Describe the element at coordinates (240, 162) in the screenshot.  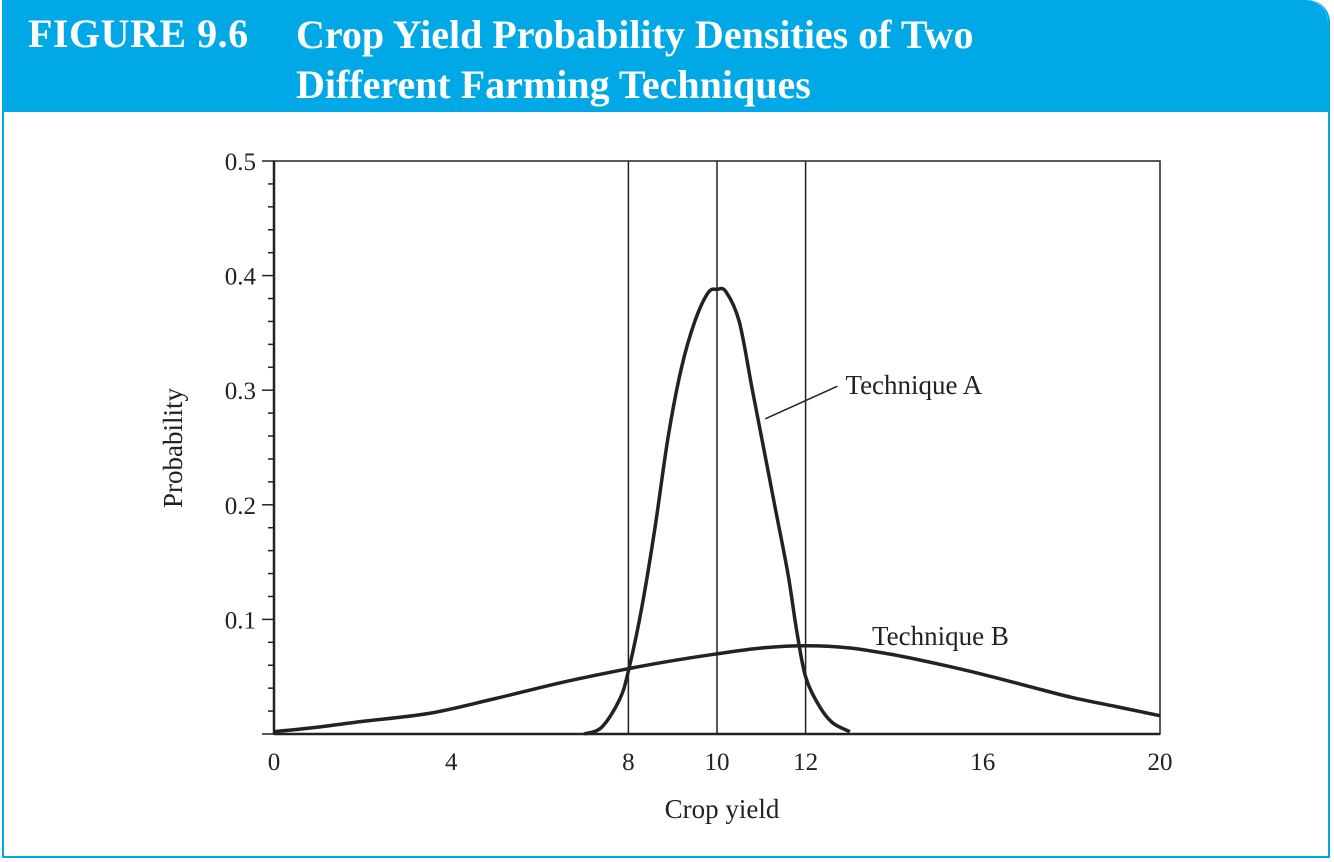
I see `y-tick-label: 0.5` at that location.